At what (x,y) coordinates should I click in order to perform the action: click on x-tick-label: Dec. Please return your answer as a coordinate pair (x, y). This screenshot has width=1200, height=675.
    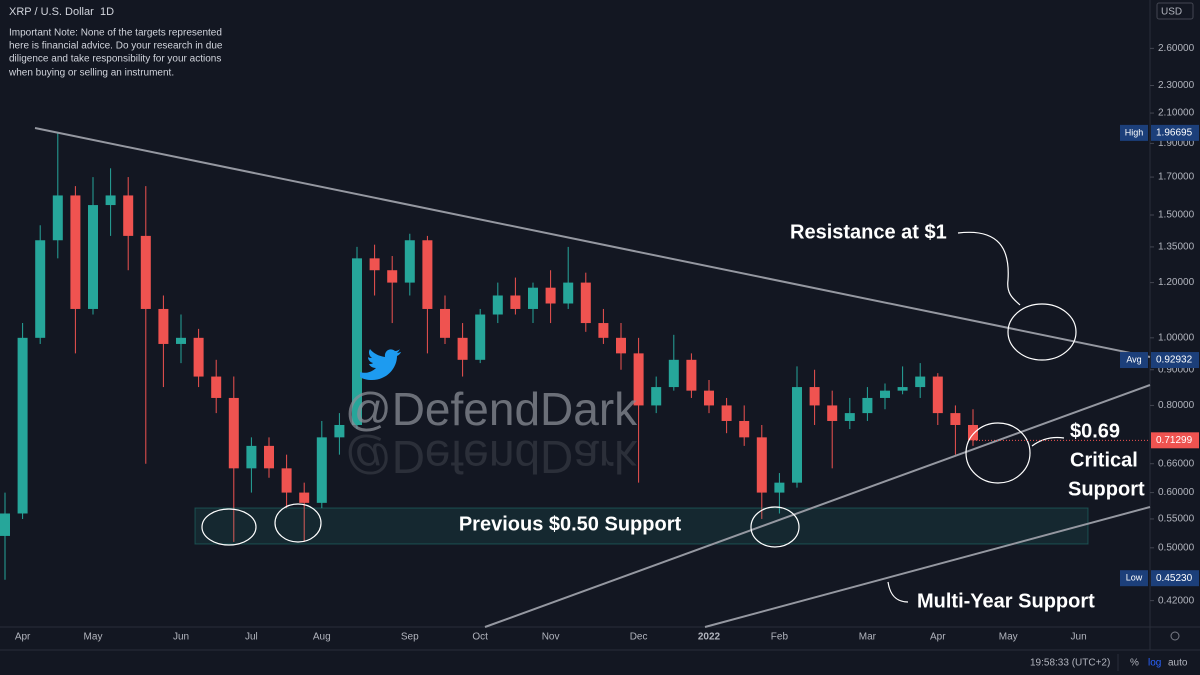
    Looking at the image, I should click on (639, 637).